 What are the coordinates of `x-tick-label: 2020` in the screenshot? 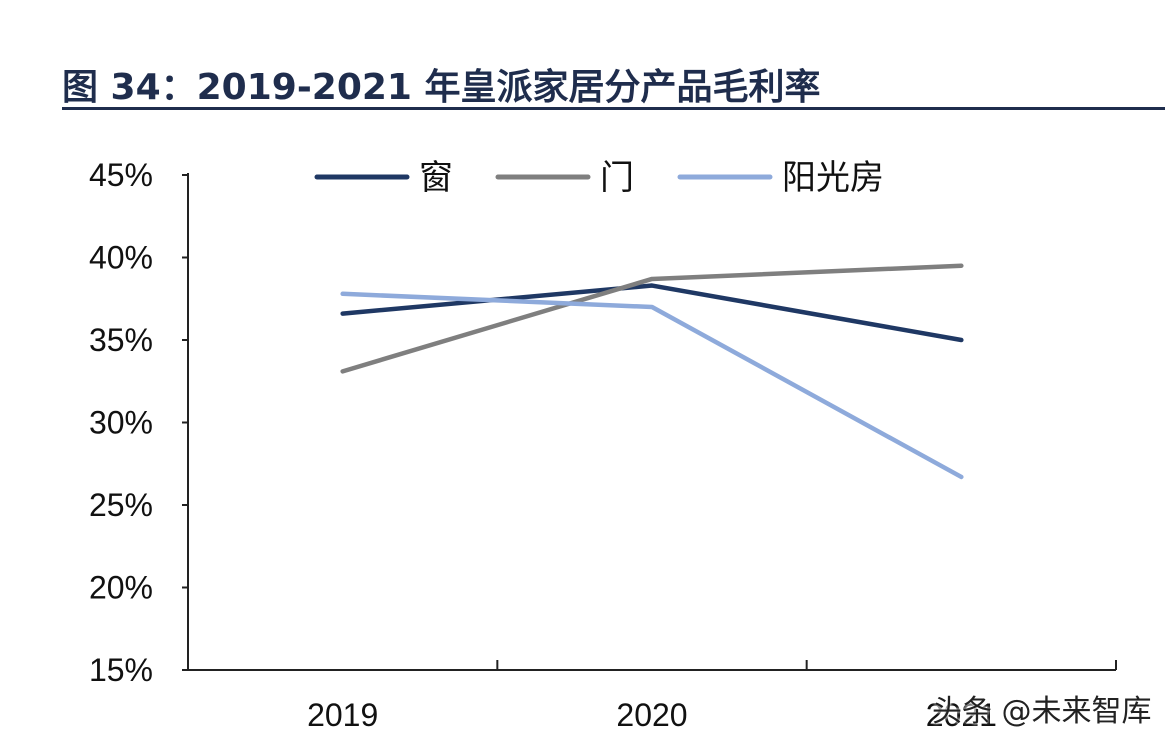 It's located at (651, 715).